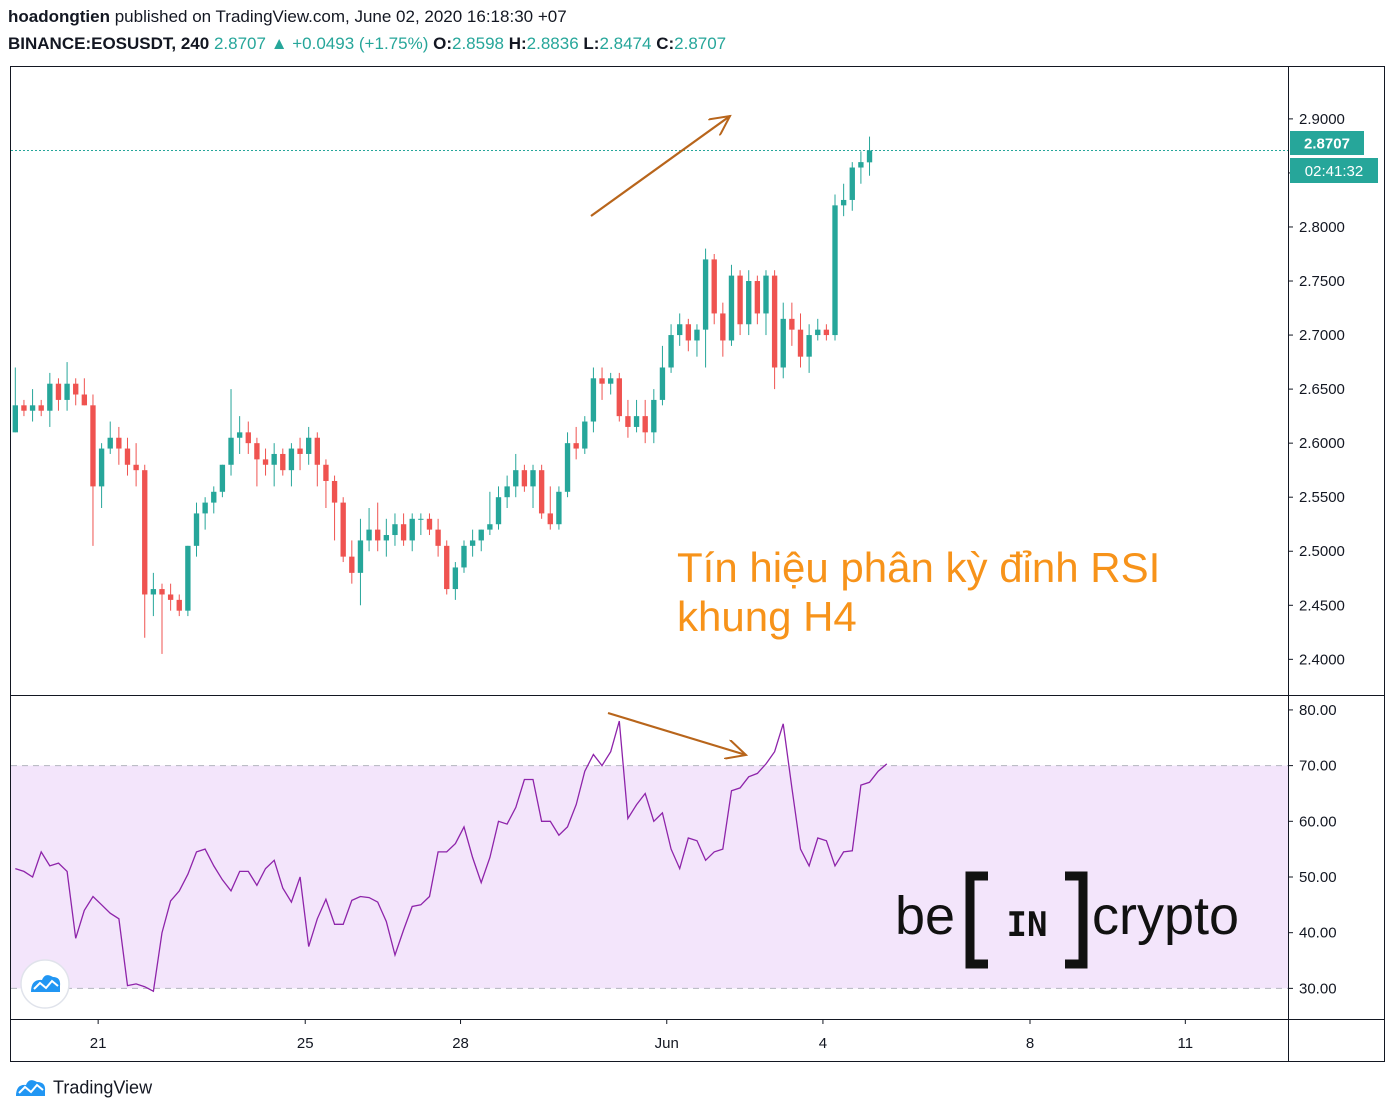 The width and height of the screenshot is (1394, 1117). I want to click on countdown-badge, so click(1334, 170).